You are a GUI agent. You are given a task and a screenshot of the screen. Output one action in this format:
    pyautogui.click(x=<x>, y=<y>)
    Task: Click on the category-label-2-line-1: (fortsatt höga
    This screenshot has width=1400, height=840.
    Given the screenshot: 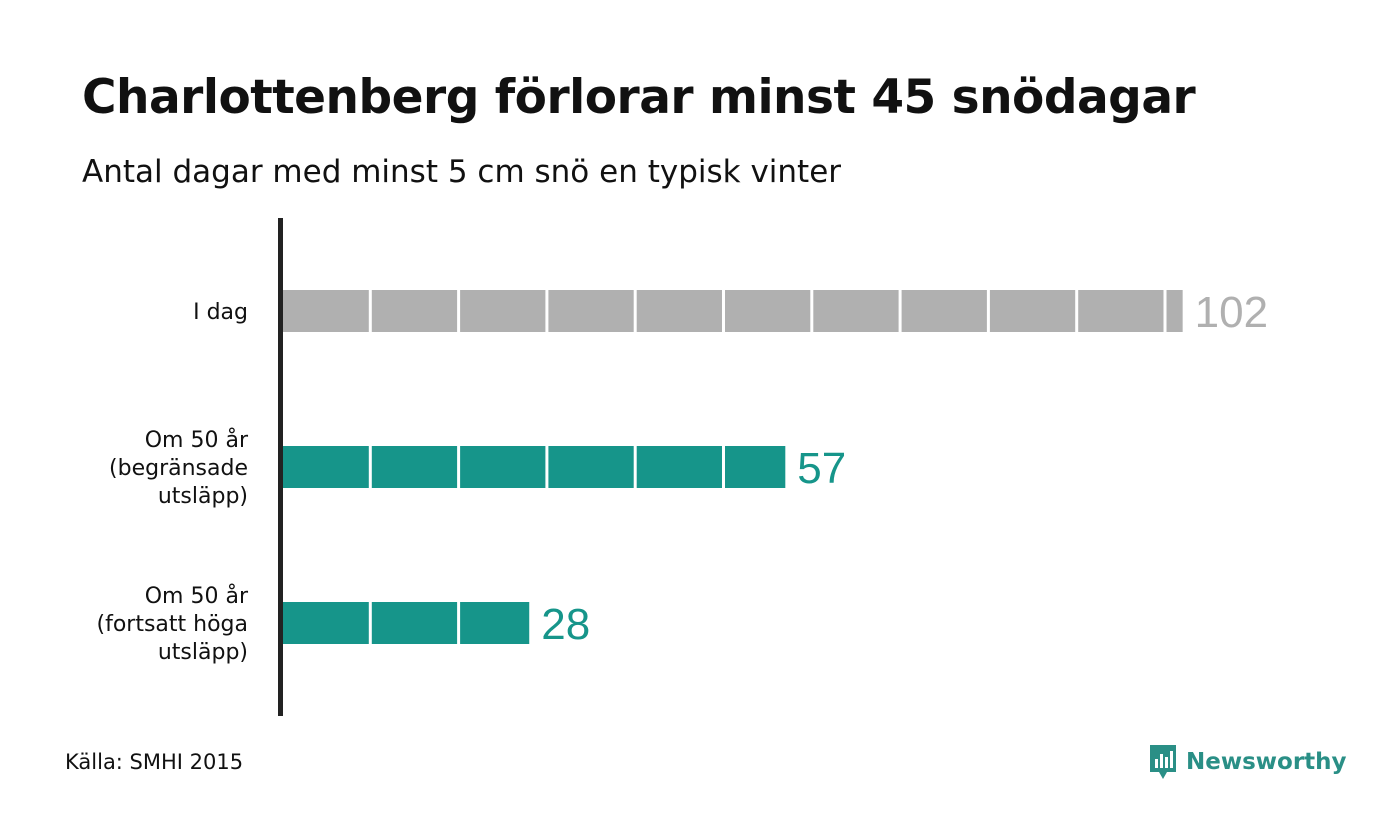 What is the action you would take?
    pyautogui.click(x=173, y=624)
    